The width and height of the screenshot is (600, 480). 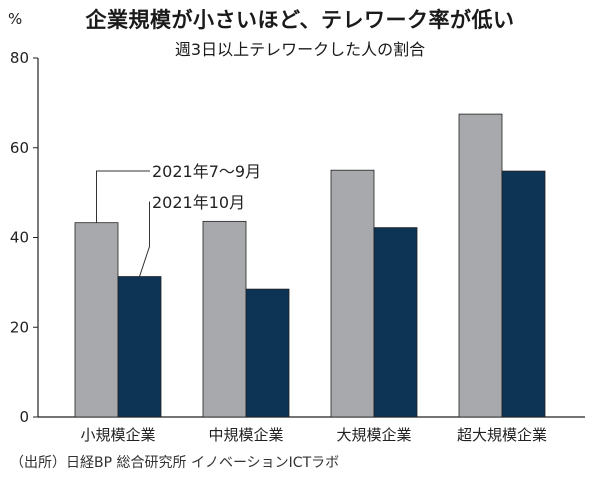 I want to click on series2-legend-label: 2021年10月, so click(x=198, y=202).